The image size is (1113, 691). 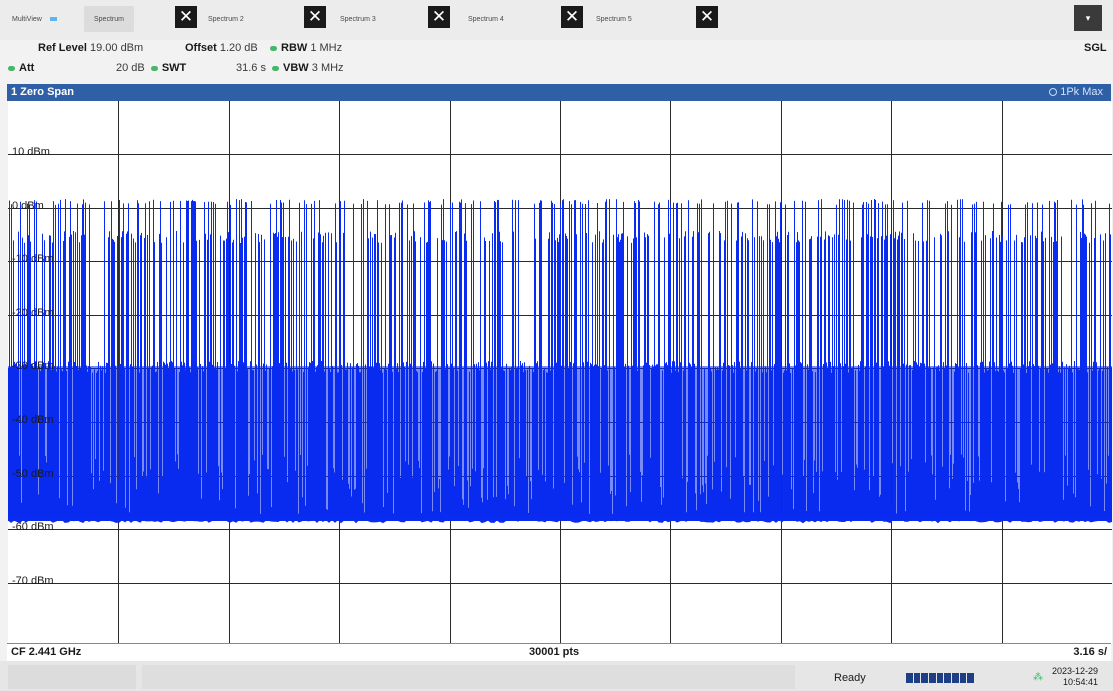 What do you see at coordinates (707, 17) in the screenshot?
I see `close-spectrum-5-icon: ✕` at bounding box center [707, 17].